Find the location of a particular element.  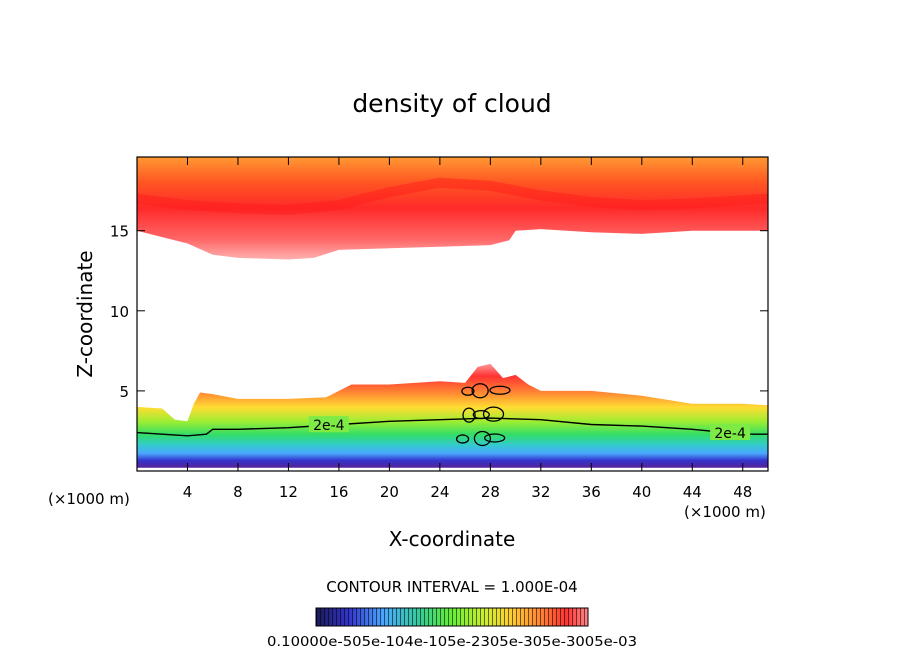

upper-cloud-layer is located at coordinates (452, 208).